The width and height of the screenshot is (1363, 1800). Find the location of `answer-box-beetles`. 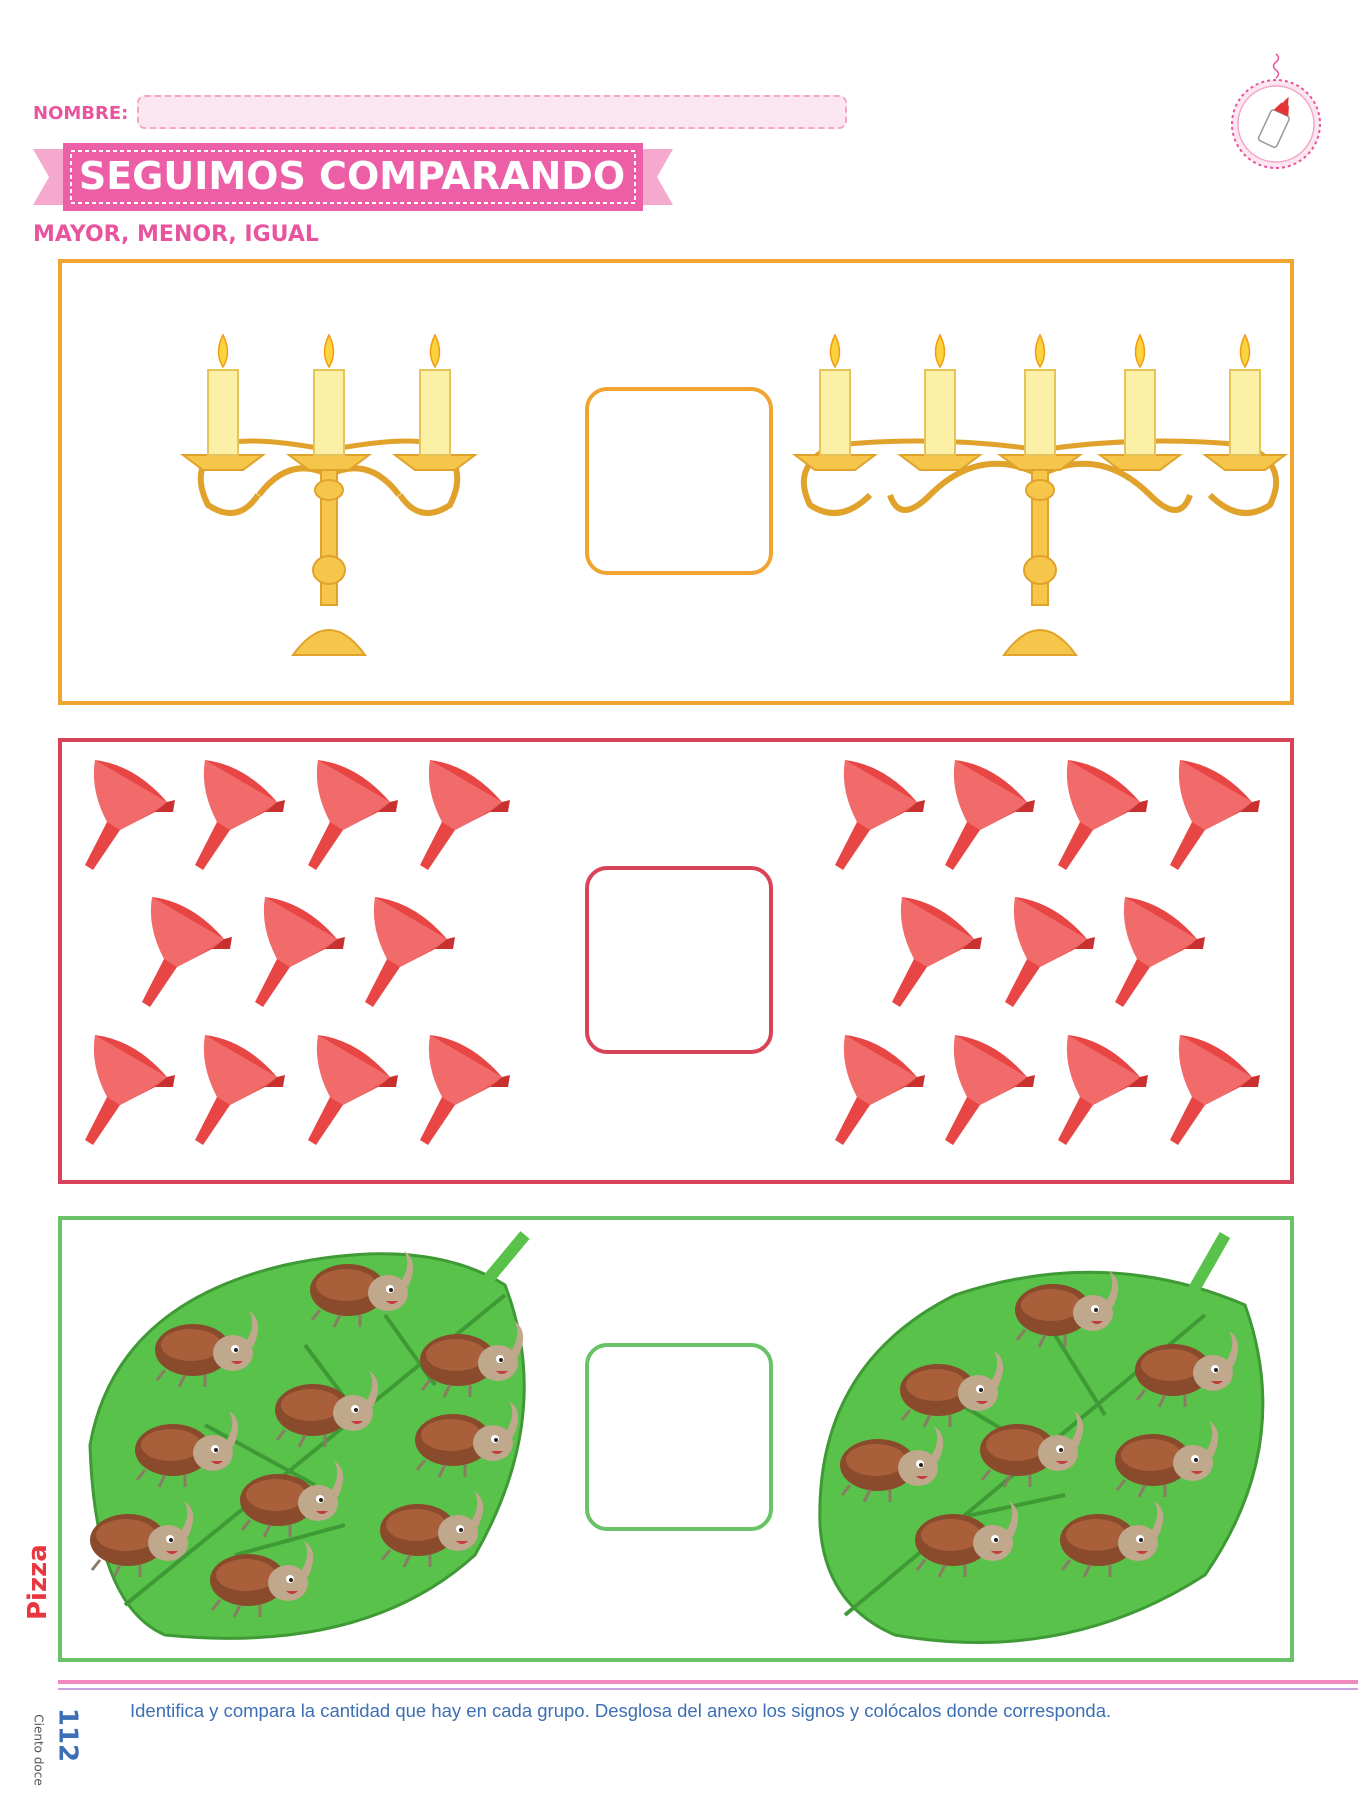

answer-box-beetles is located at coordinates (679, 1437).